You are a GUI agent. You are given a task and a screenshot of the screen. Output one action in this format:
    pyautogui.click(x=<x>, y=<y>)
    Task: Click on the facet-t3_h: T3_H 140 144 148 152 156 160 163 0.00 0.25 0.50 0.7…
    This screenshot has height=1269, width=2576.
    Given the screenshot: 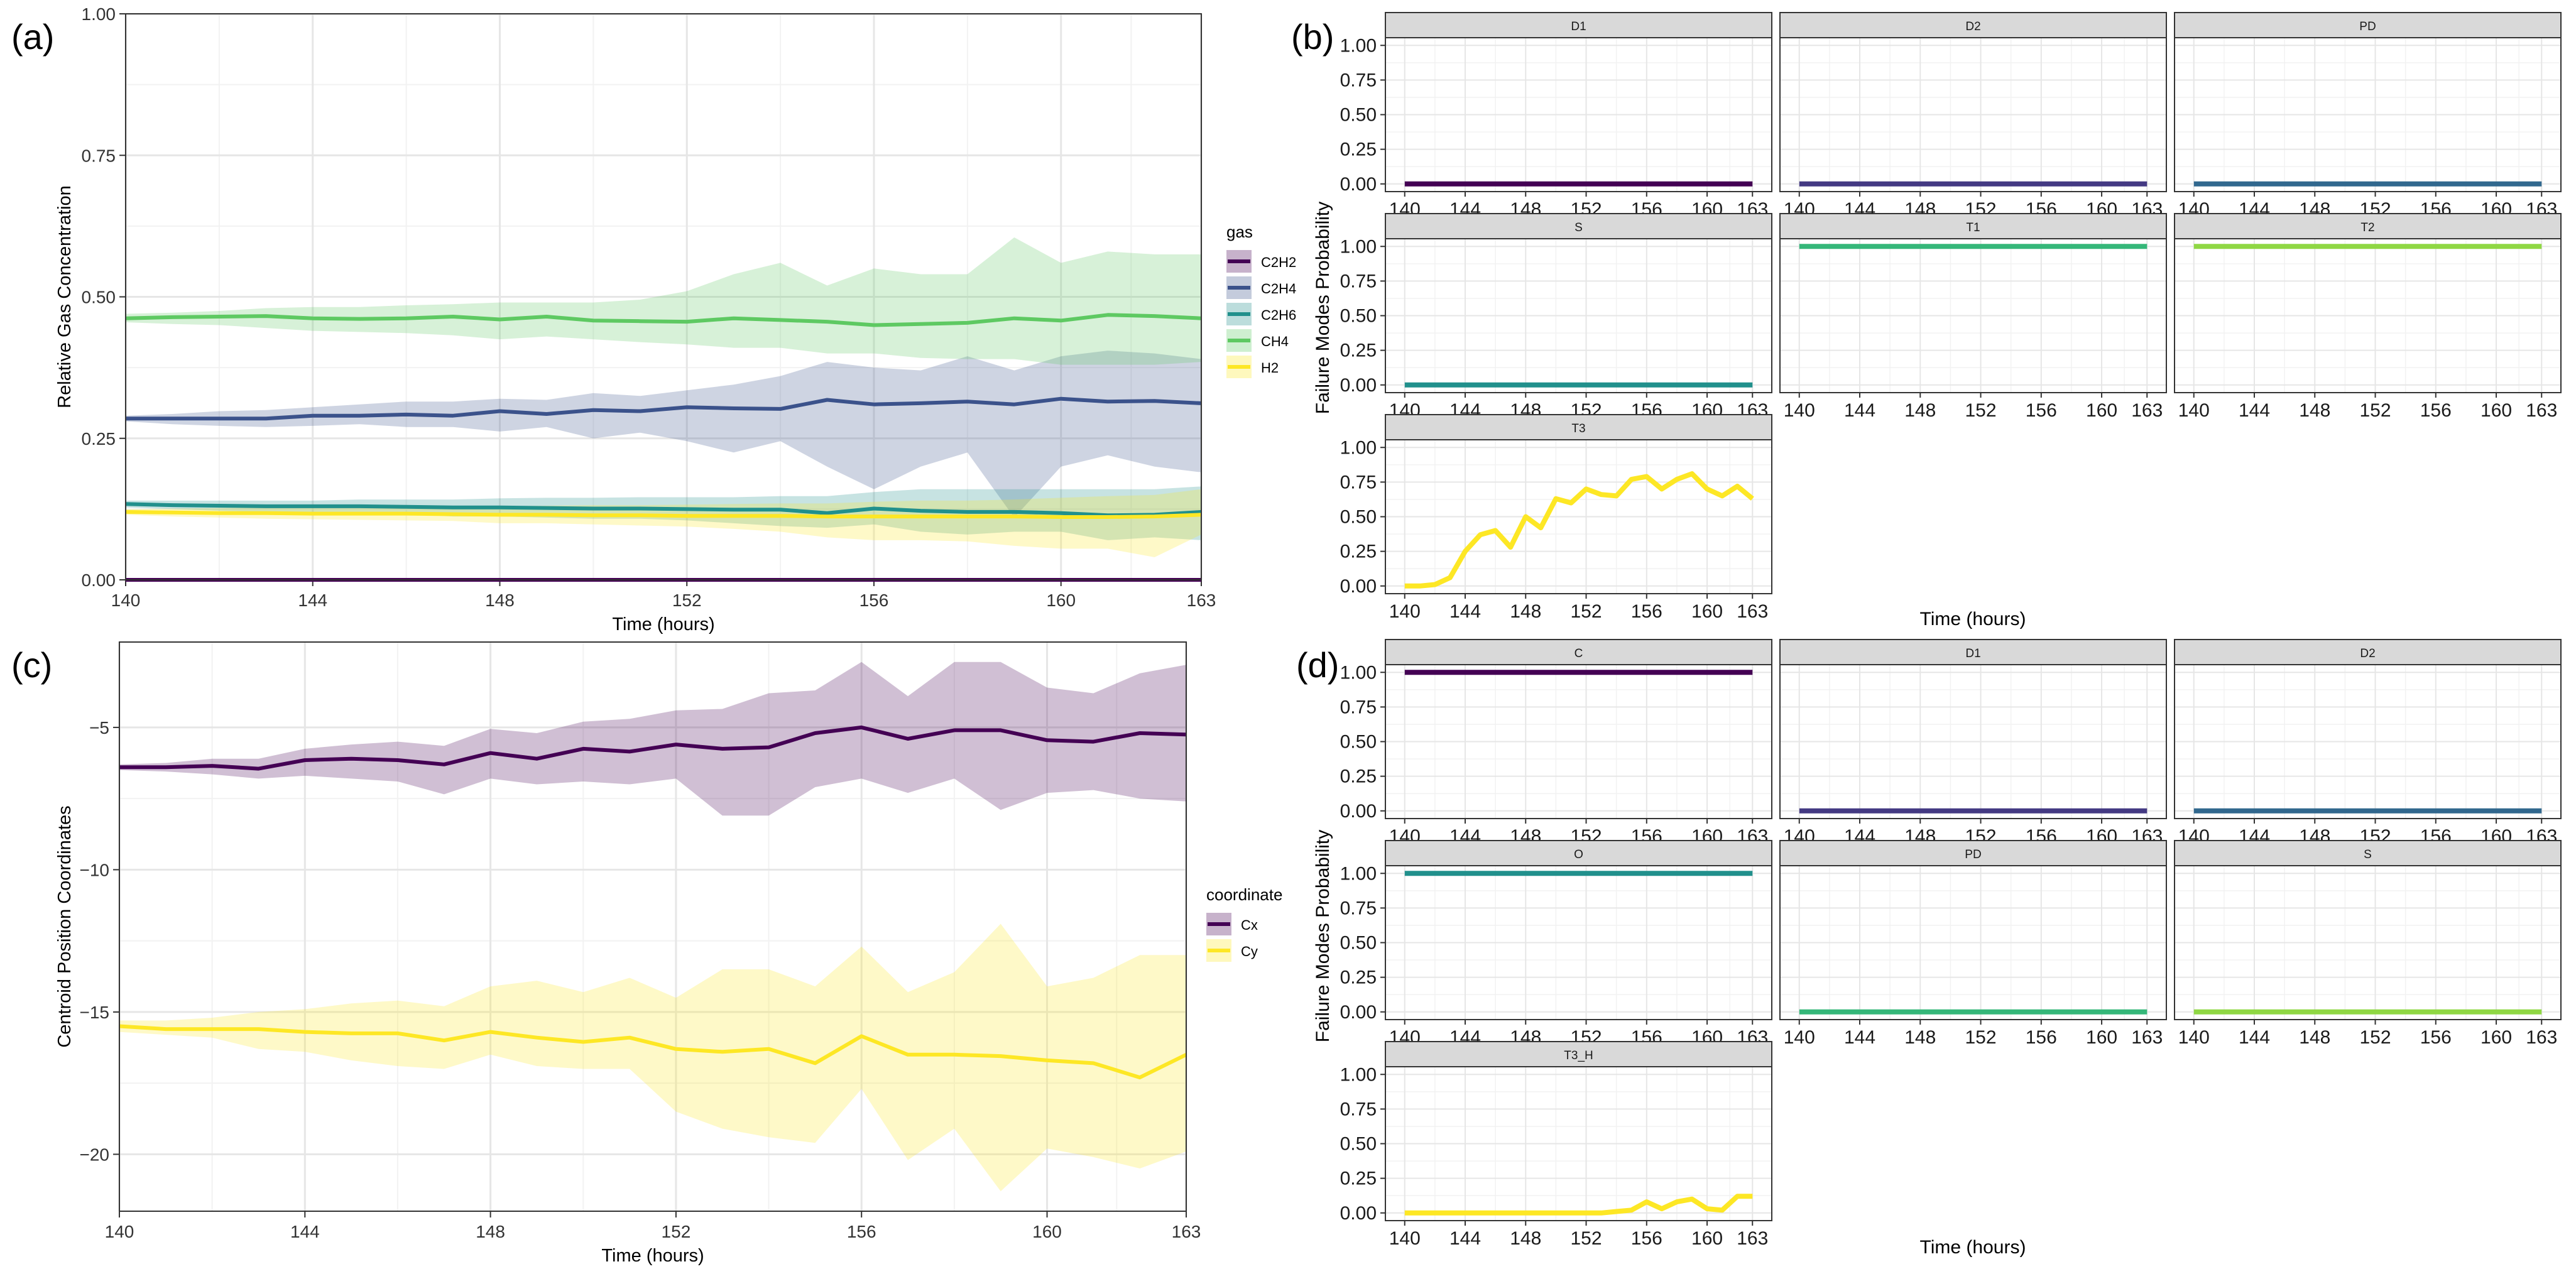 What is the action you would take?
    pyautogui.click(x=1556, y=1145)
    